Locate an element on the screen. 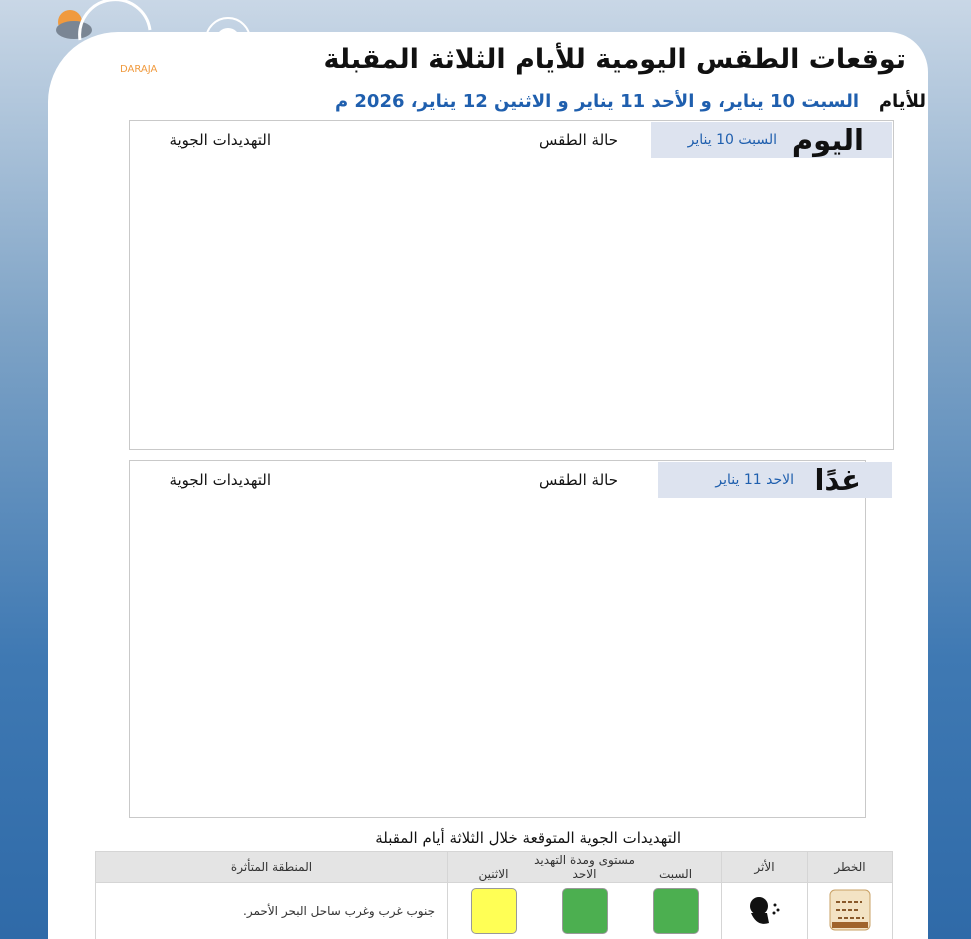 The height and width of the screenshot is (939, 971). header: مستوى ومدة التهديد السبت الاحد الاثنين is located at coordinates (584, 867).